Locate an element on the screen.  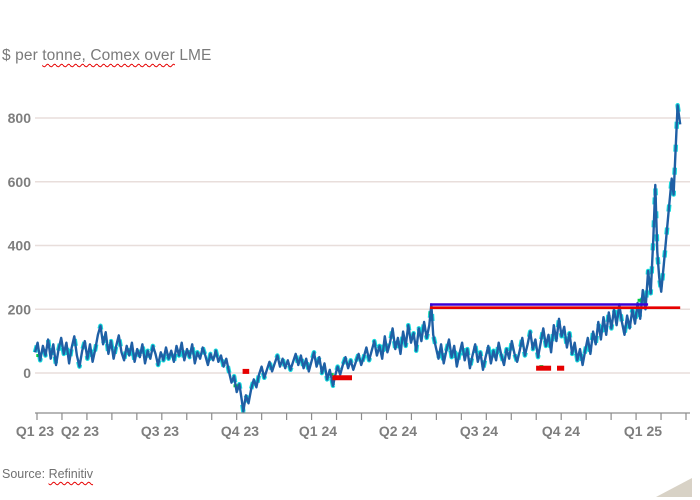
title-text-spellchecked: tonne, Comex over is located at coordinates (108, 55).